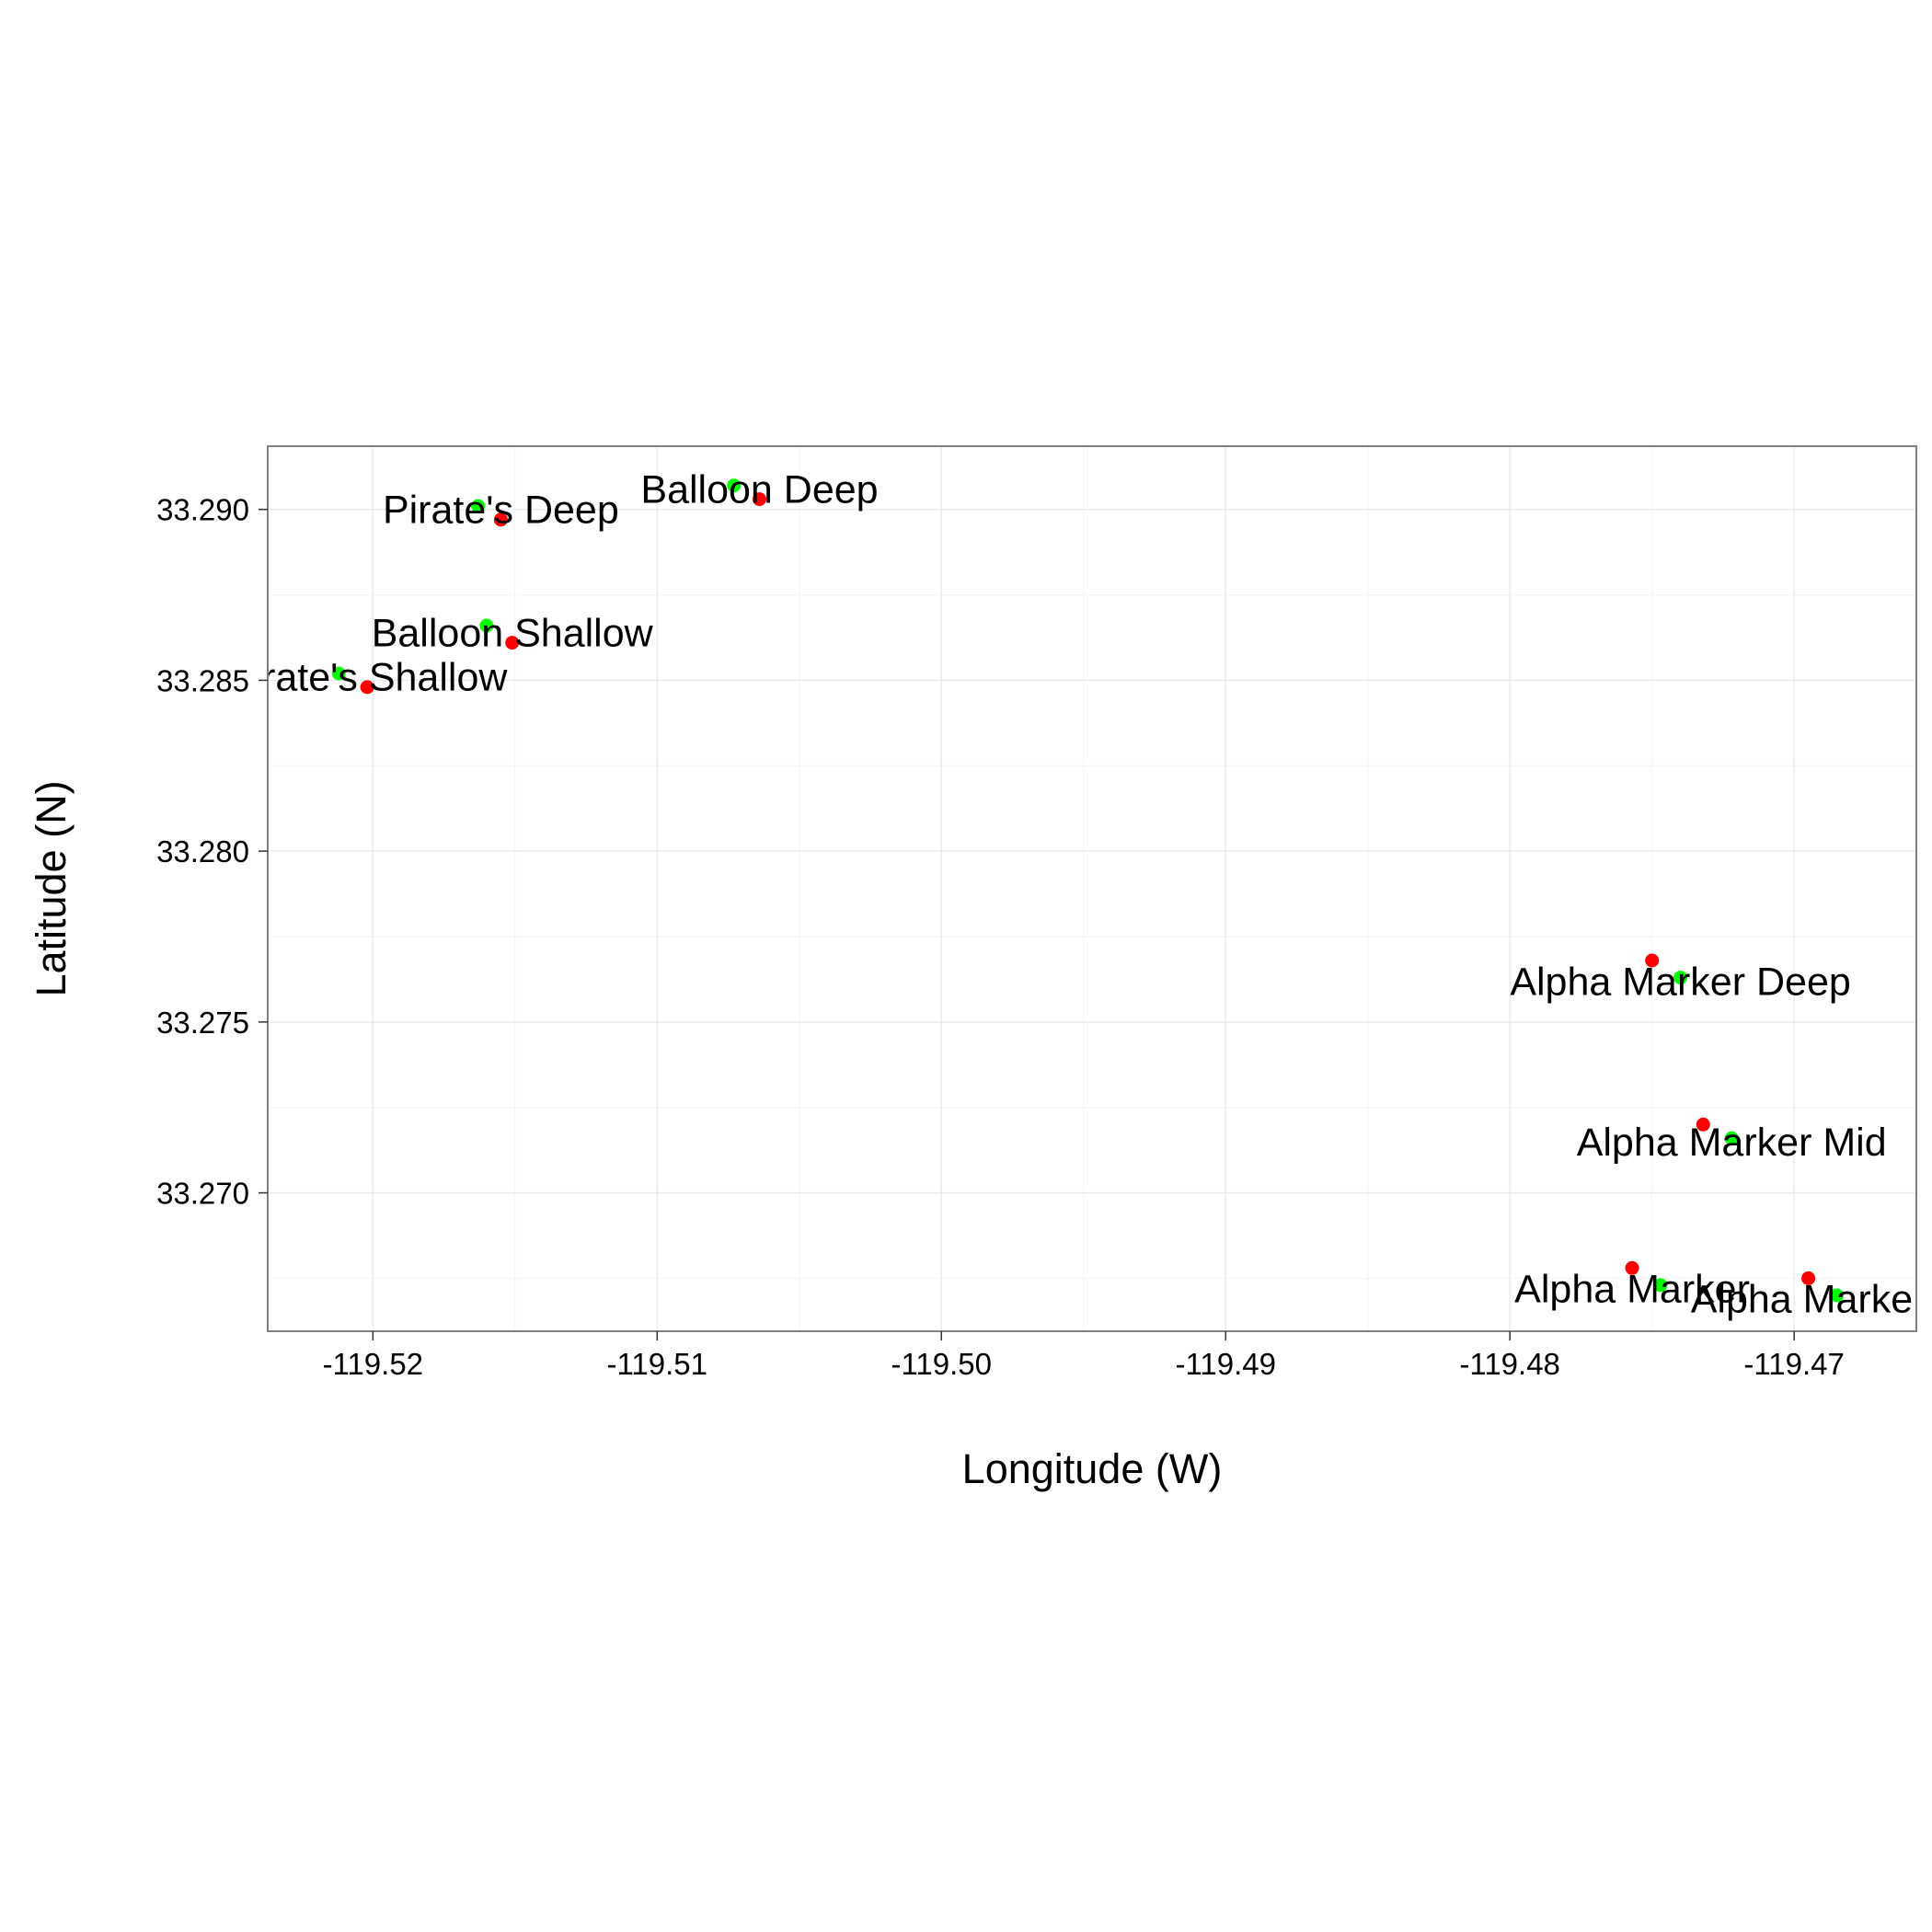 The width and height of the screenshot is (1932, 1932). I want to click on y-tick-label: 33.280, so click(202, 851).